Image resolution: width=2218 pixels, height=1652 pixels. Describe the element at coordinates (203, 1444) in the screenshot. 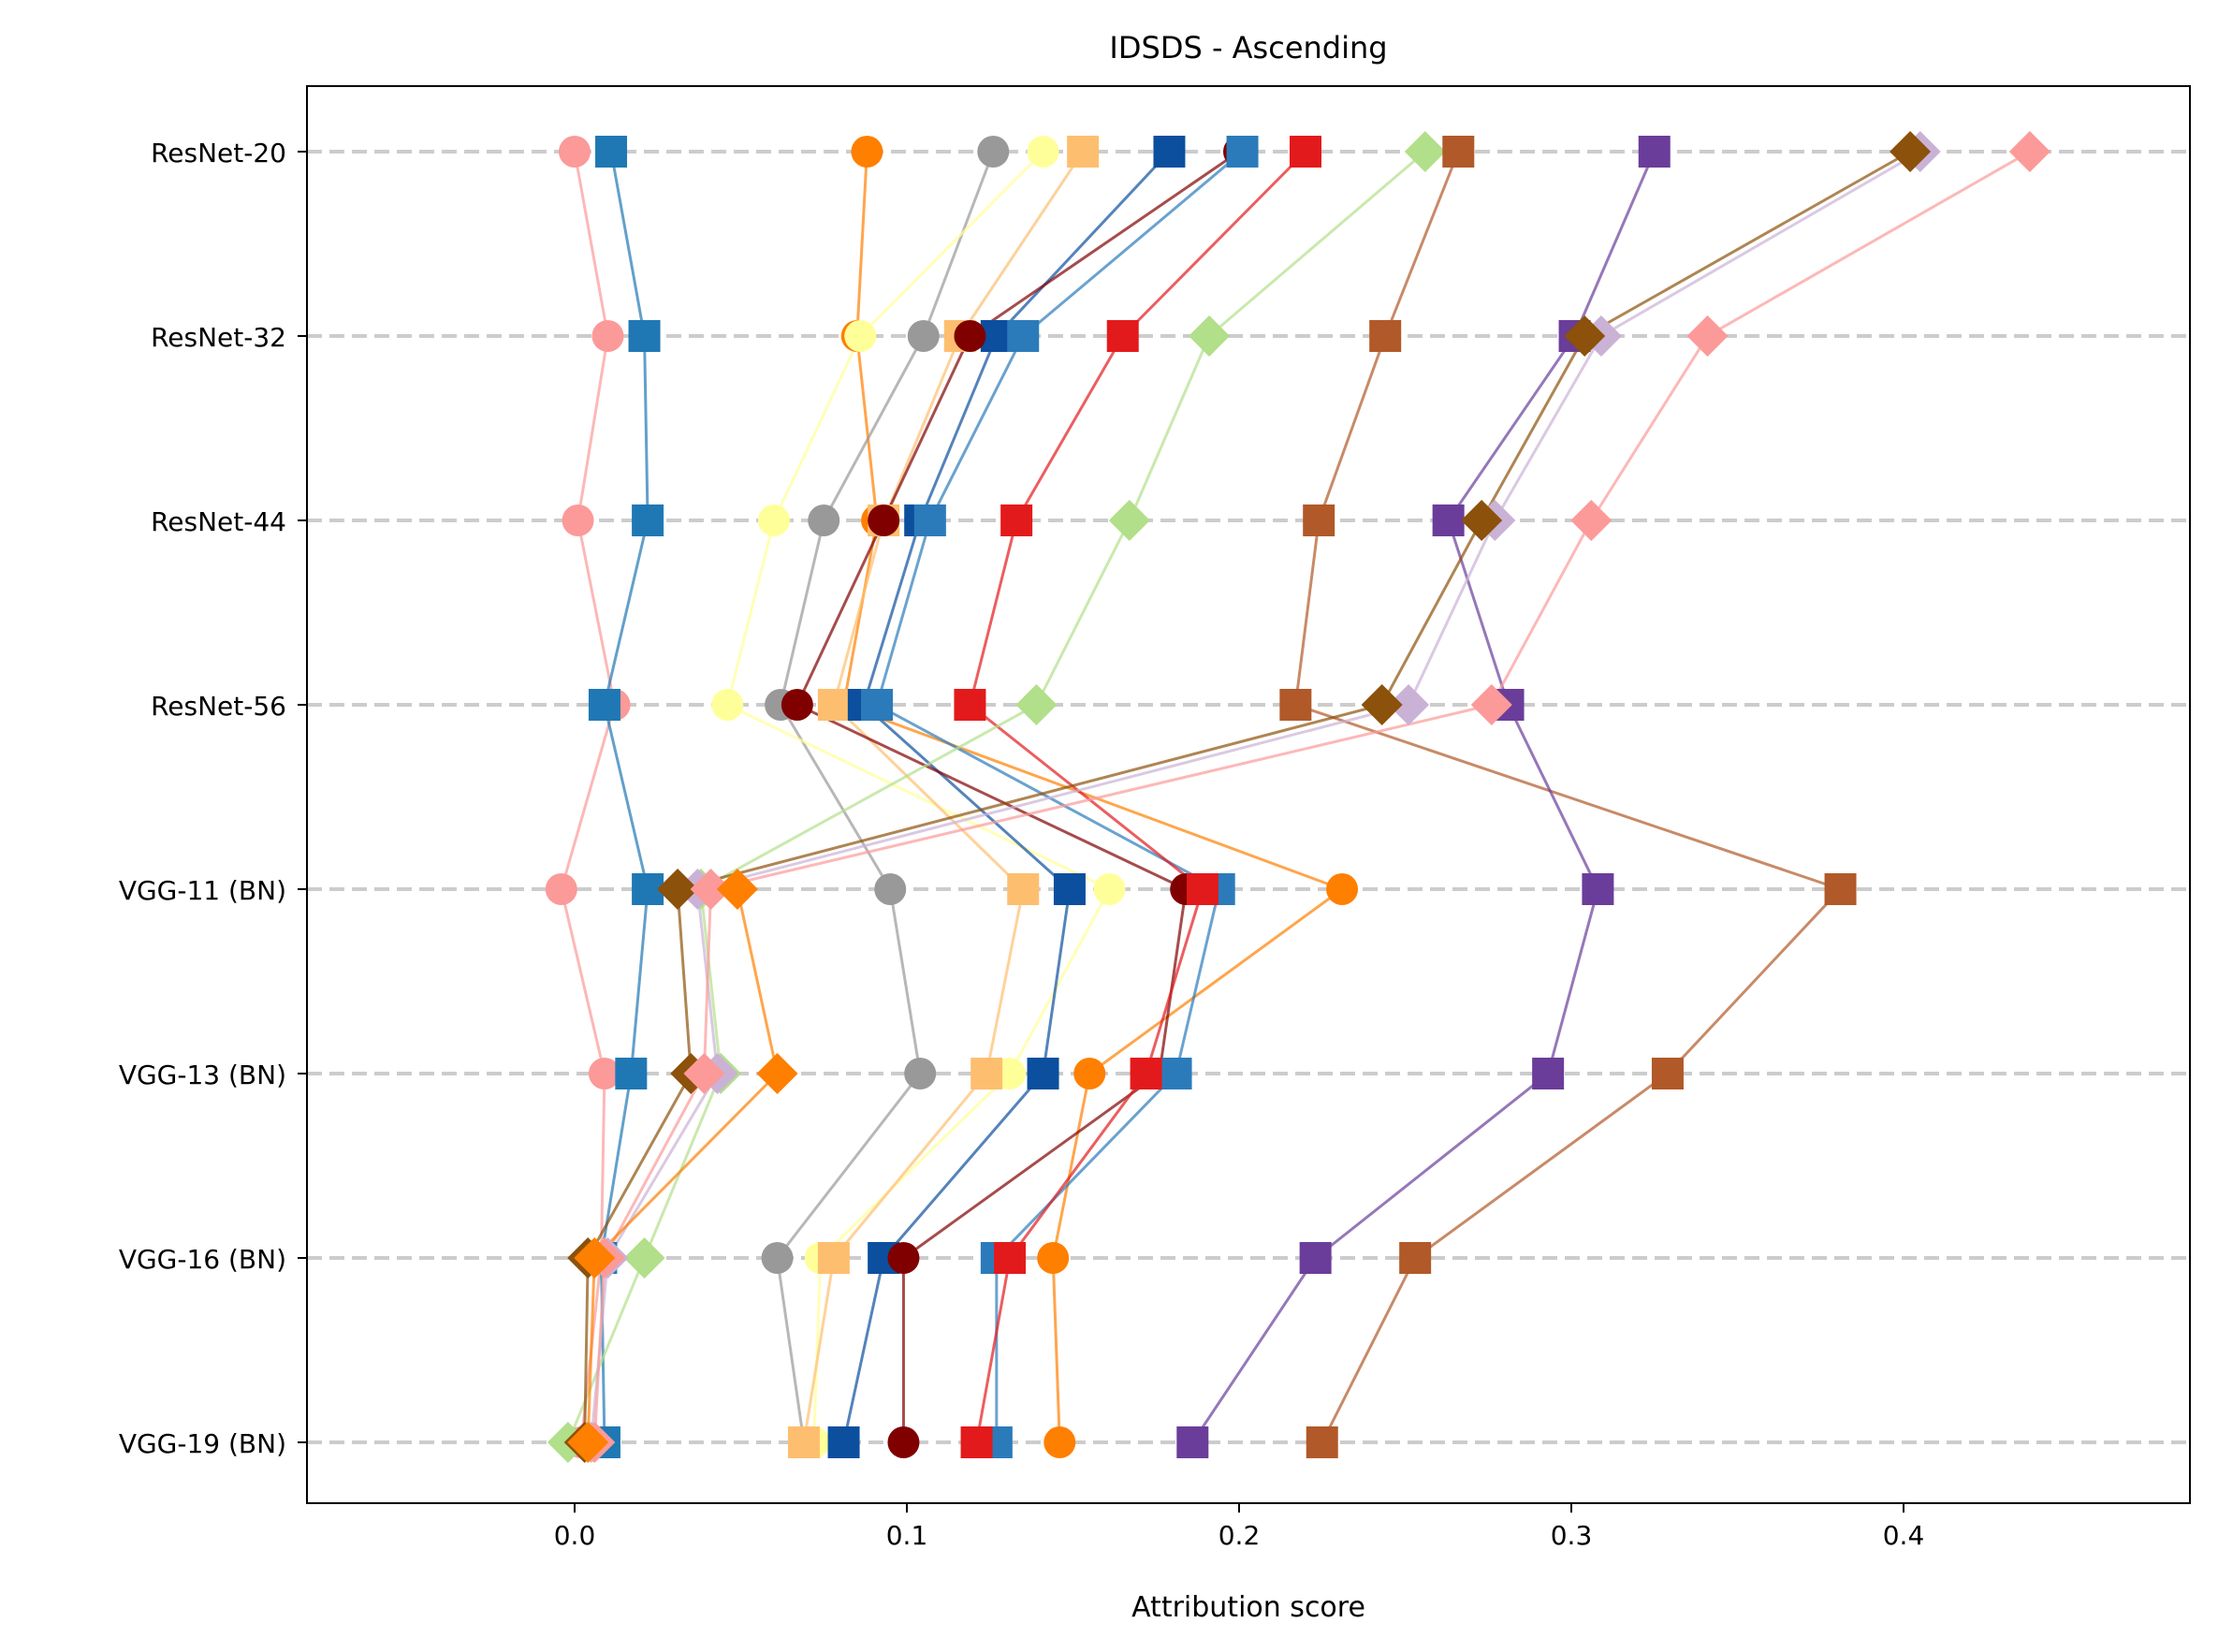

I see `y-tick-label: VGG-19 (BN)` at that location.